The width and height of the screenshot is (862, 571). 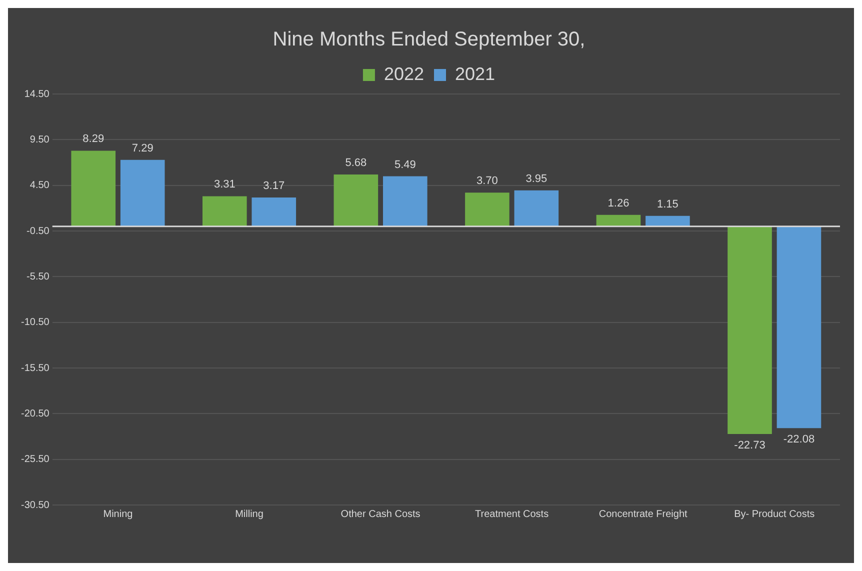 I want to click on y-tick-label: -10.50, so click(x=35, y=322).